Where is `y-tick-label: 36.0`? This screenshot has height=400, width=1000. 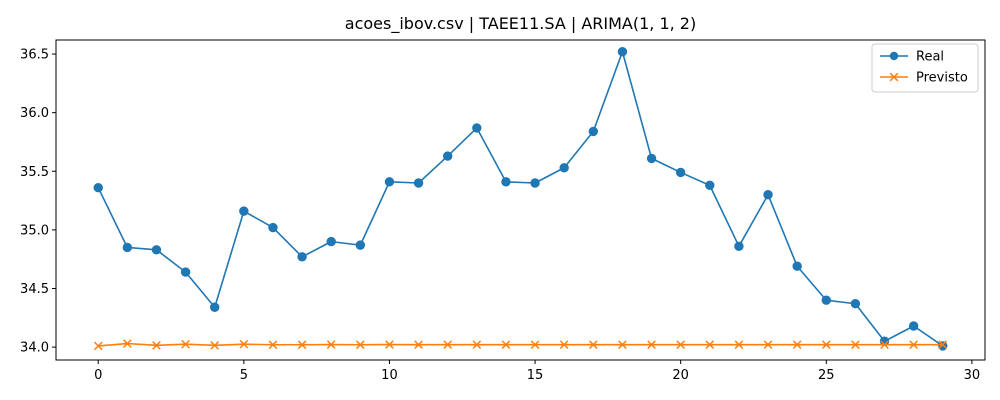
y-tick-label: 36.0 is located at coordinates (34, 113).